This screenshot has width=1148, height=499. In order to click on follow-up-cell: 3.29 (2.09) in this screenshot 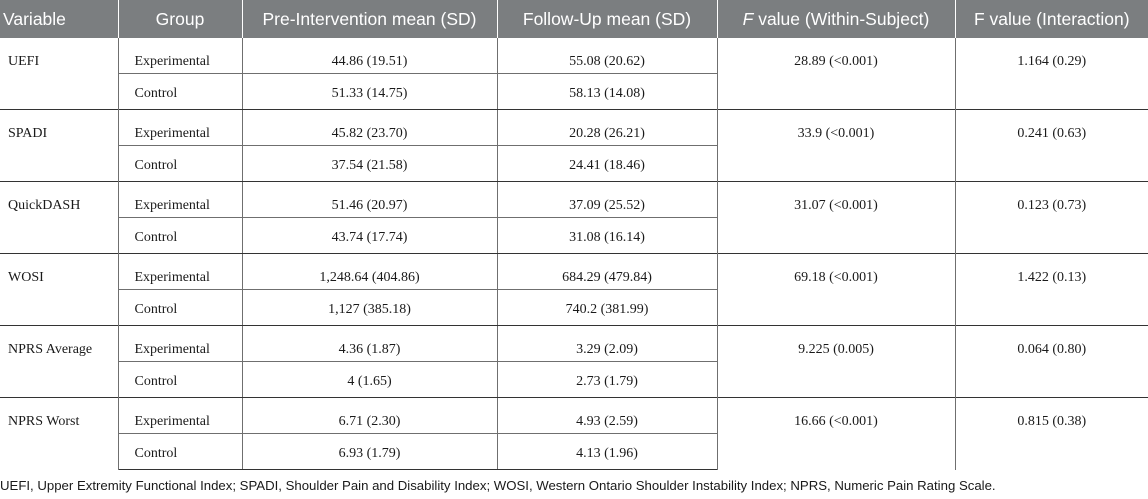, I will do `click(607, 343)`.